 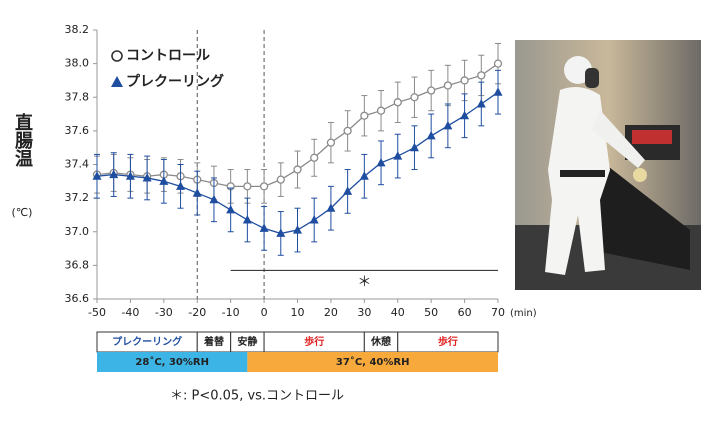 What do you see at coordinates (168, 56) in the screenshot?
I see `legend-label: コントロール` at bounding box center [168, 56].